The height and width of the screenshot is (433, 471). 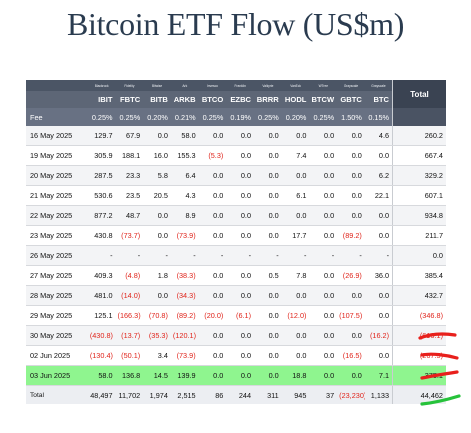 I want to click on issuer-blank-cell, so click(x=57, y=85).